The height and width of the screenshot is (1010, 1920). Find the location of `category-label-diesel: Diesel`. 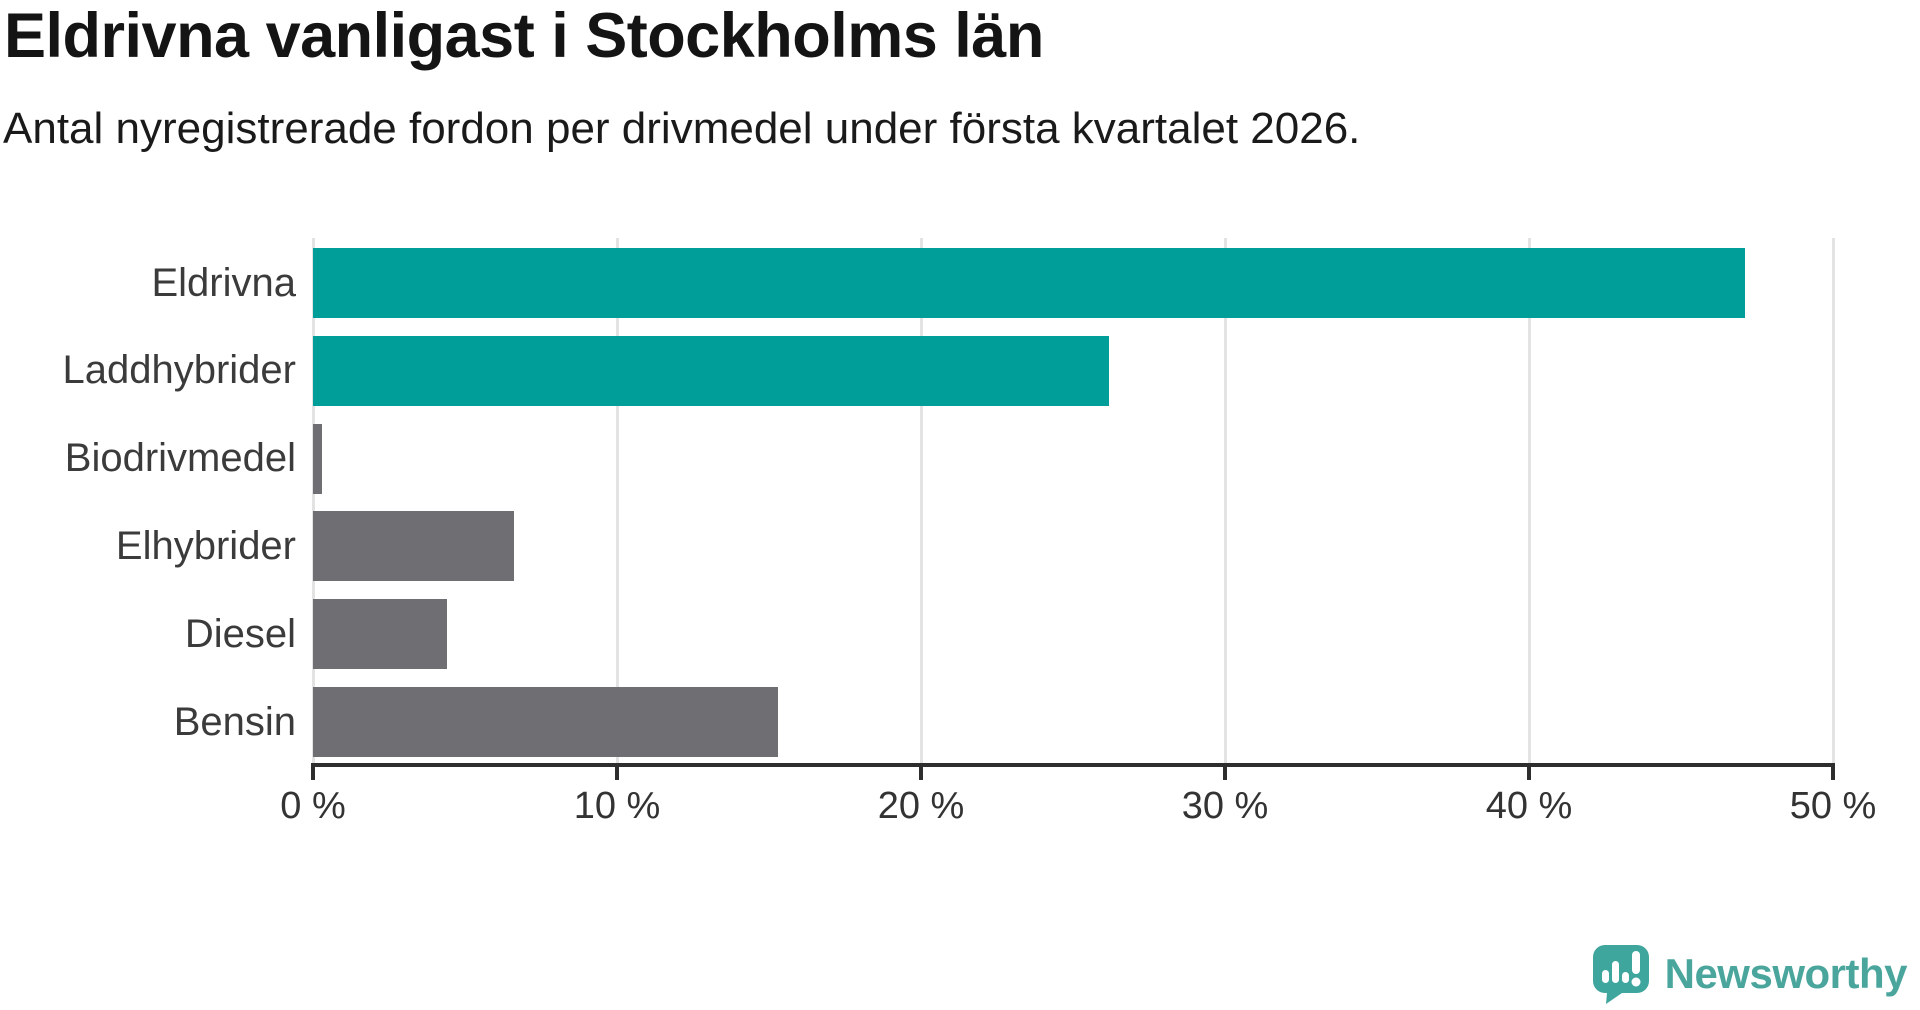

category-label-diesel: Diesel is located at coordinates (240, 633).